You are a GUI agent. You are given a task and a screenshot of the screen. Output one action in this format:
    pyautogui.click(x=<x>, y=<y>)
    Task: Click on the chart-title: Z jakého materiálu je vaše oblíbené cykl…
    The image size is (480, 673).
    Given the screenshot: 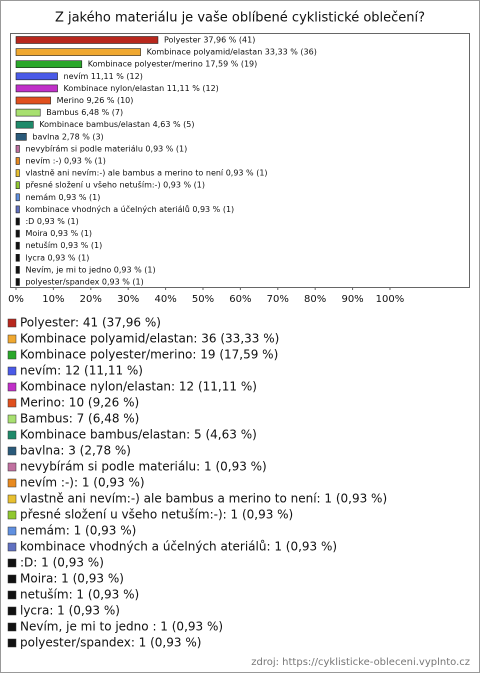 What is the action you would take?
    pyautogui.click(x=240, y=18)
    